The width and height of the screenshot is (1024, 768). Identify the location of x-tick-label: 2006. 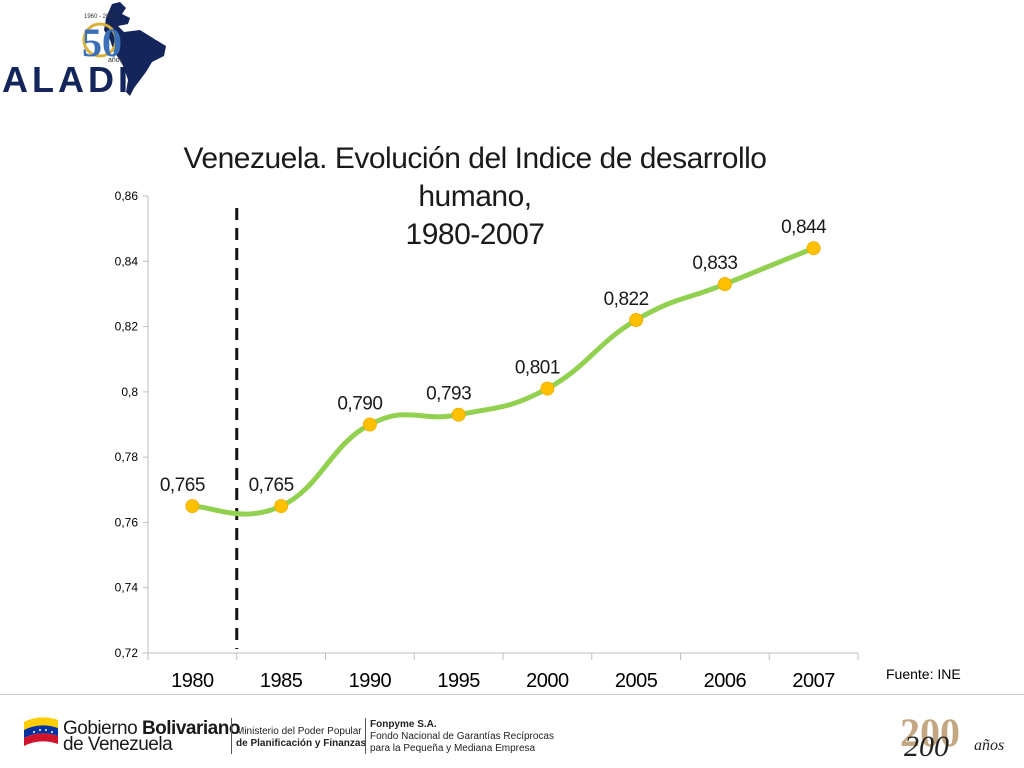
(725, 681).